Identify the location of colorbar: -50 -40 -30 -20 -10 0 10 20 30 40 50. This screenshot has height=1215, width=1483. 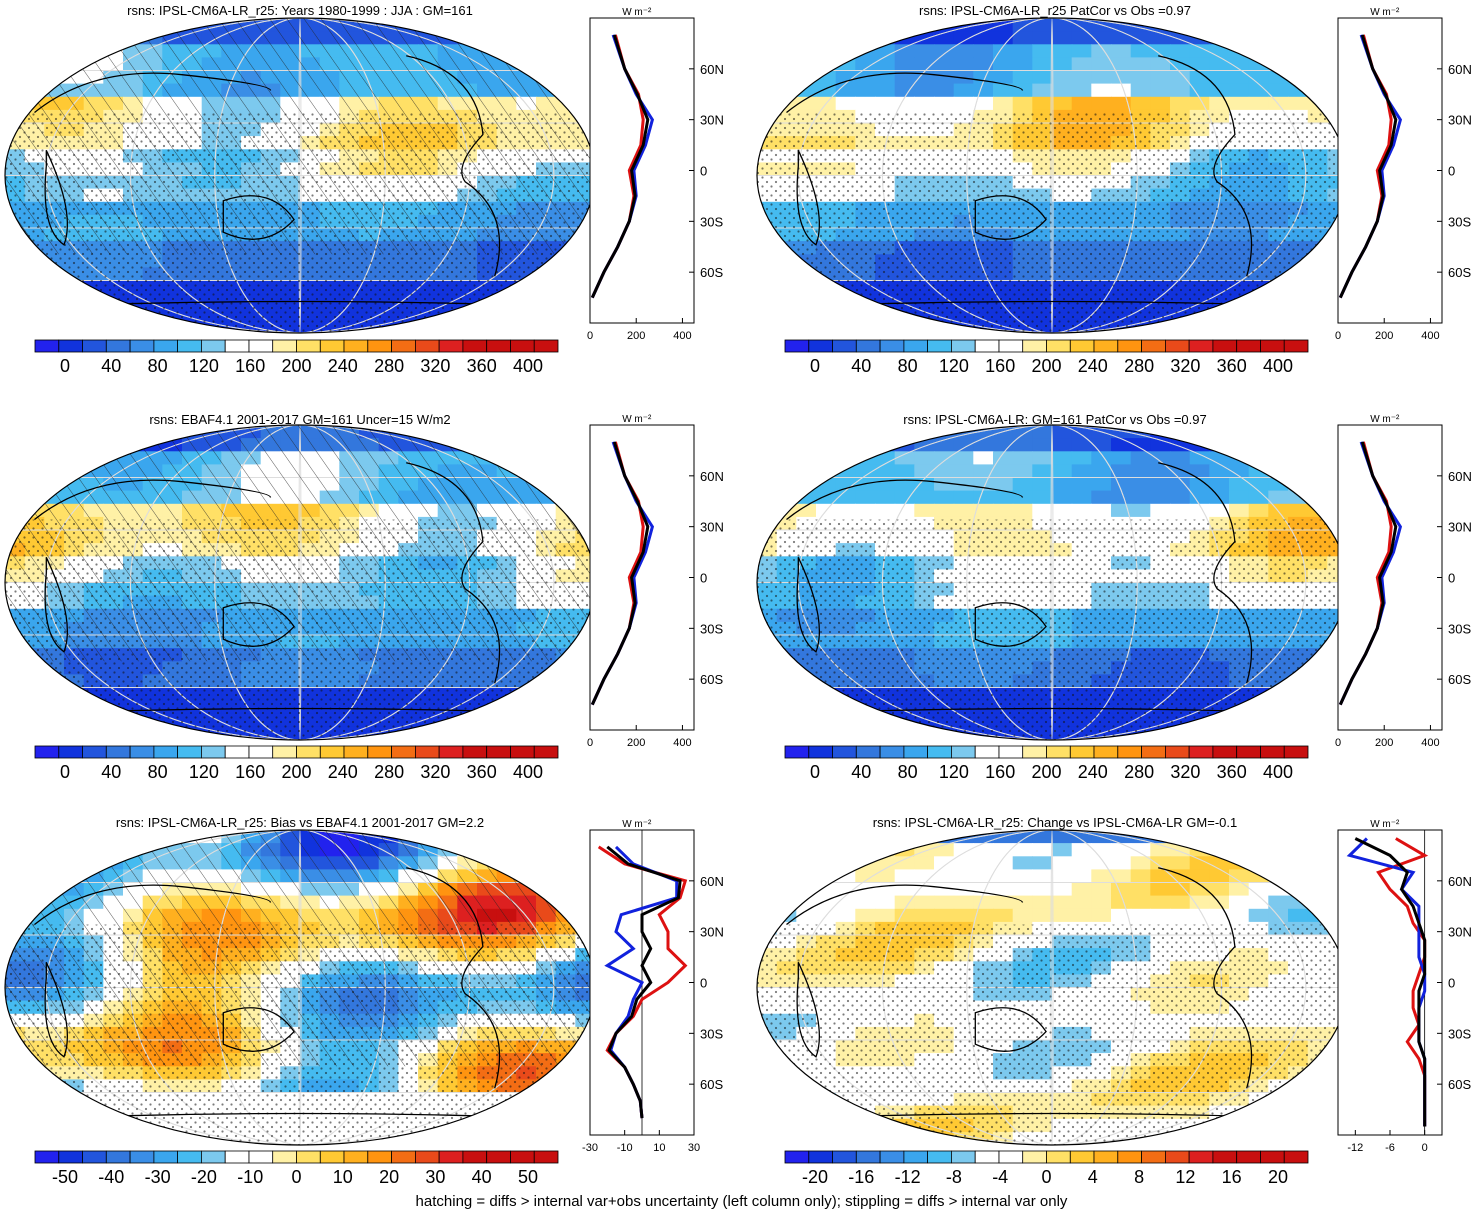
(296, 1168).